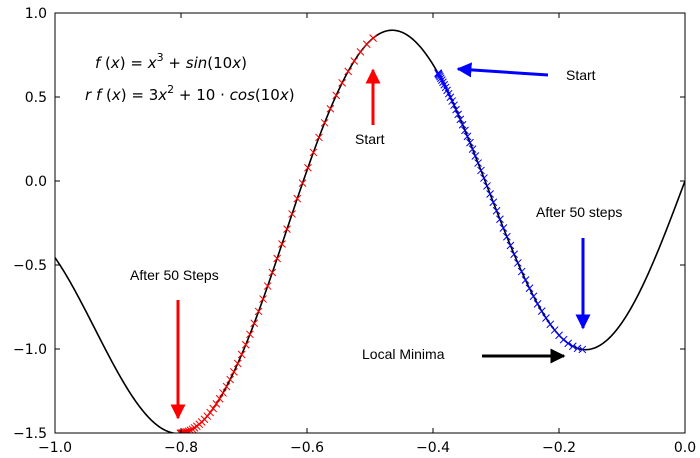 This screenshot has height=458, width=700. What do you see at coordinates (510, 211) in the screenshot?
I see `descent-from-right-markers` at bounding box center [510, 211].